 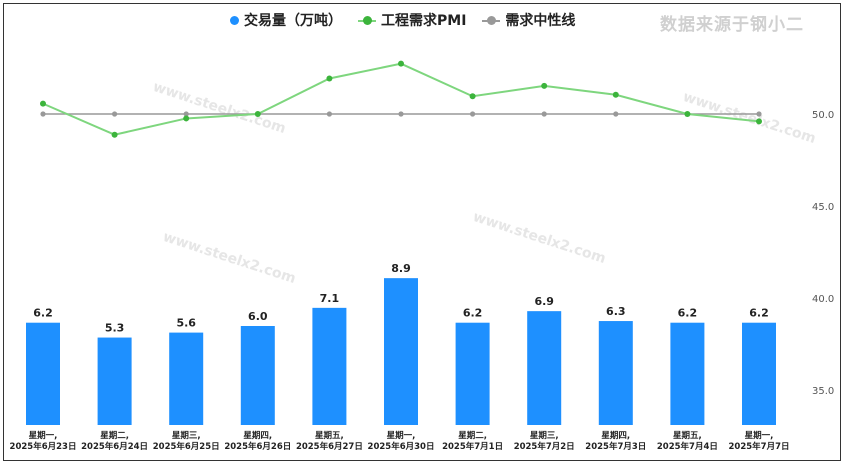 I want to click on x-tick-label: 2025年6月23日, so click(x=43, y=446).